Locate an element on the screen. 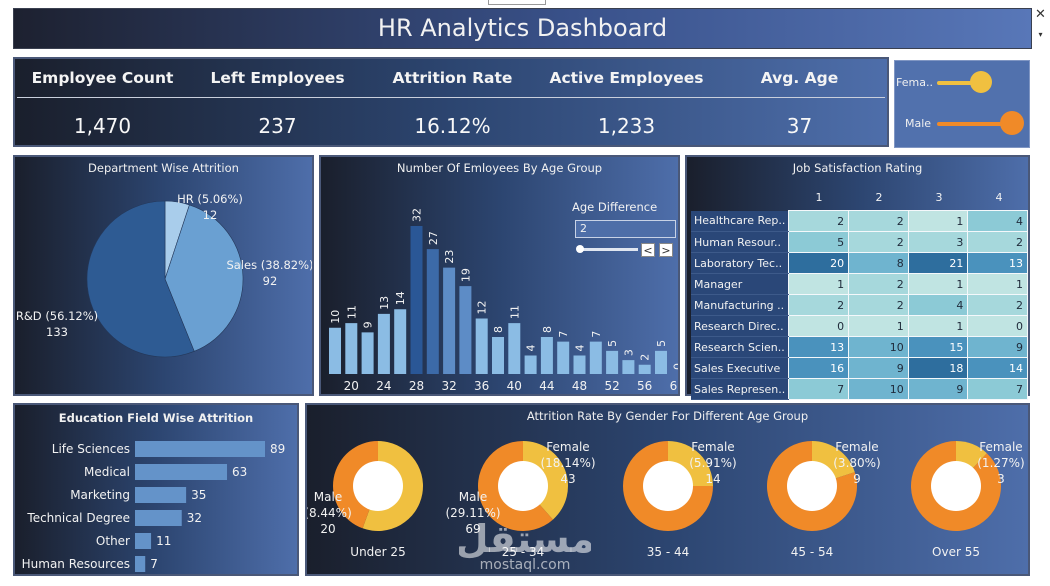  kpi-divider is located at coordinates (451, 97).